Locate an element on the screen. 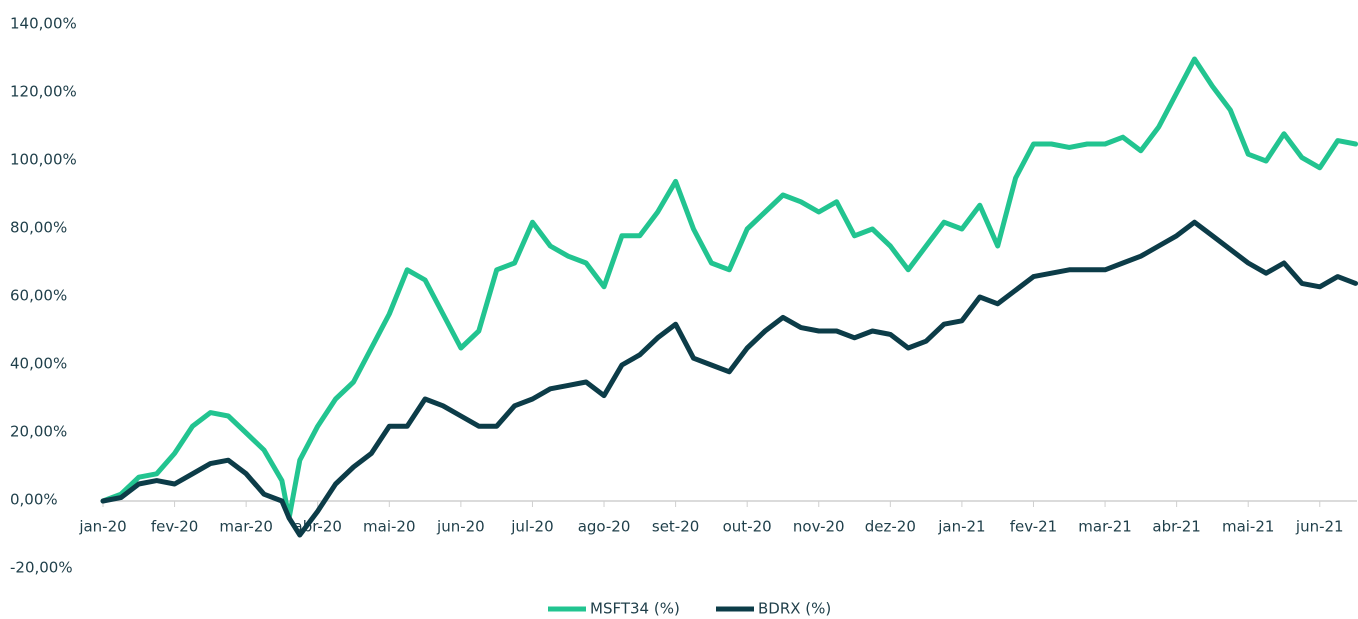  y-tick-label: 140,00% is located at coordinates (43, 24).